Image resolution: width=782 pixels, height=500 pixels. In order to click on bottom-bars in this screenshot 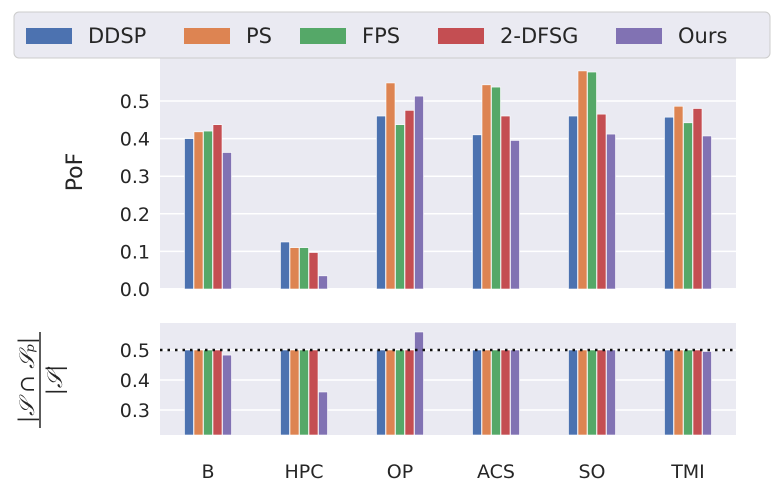, I will do `click(448, 383)`.